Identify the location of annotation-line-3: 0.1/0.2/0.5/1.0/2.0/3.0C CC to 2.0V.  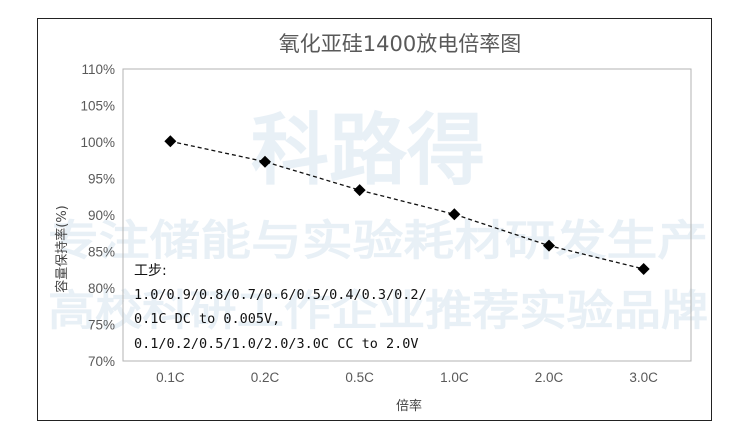
(276, 344).